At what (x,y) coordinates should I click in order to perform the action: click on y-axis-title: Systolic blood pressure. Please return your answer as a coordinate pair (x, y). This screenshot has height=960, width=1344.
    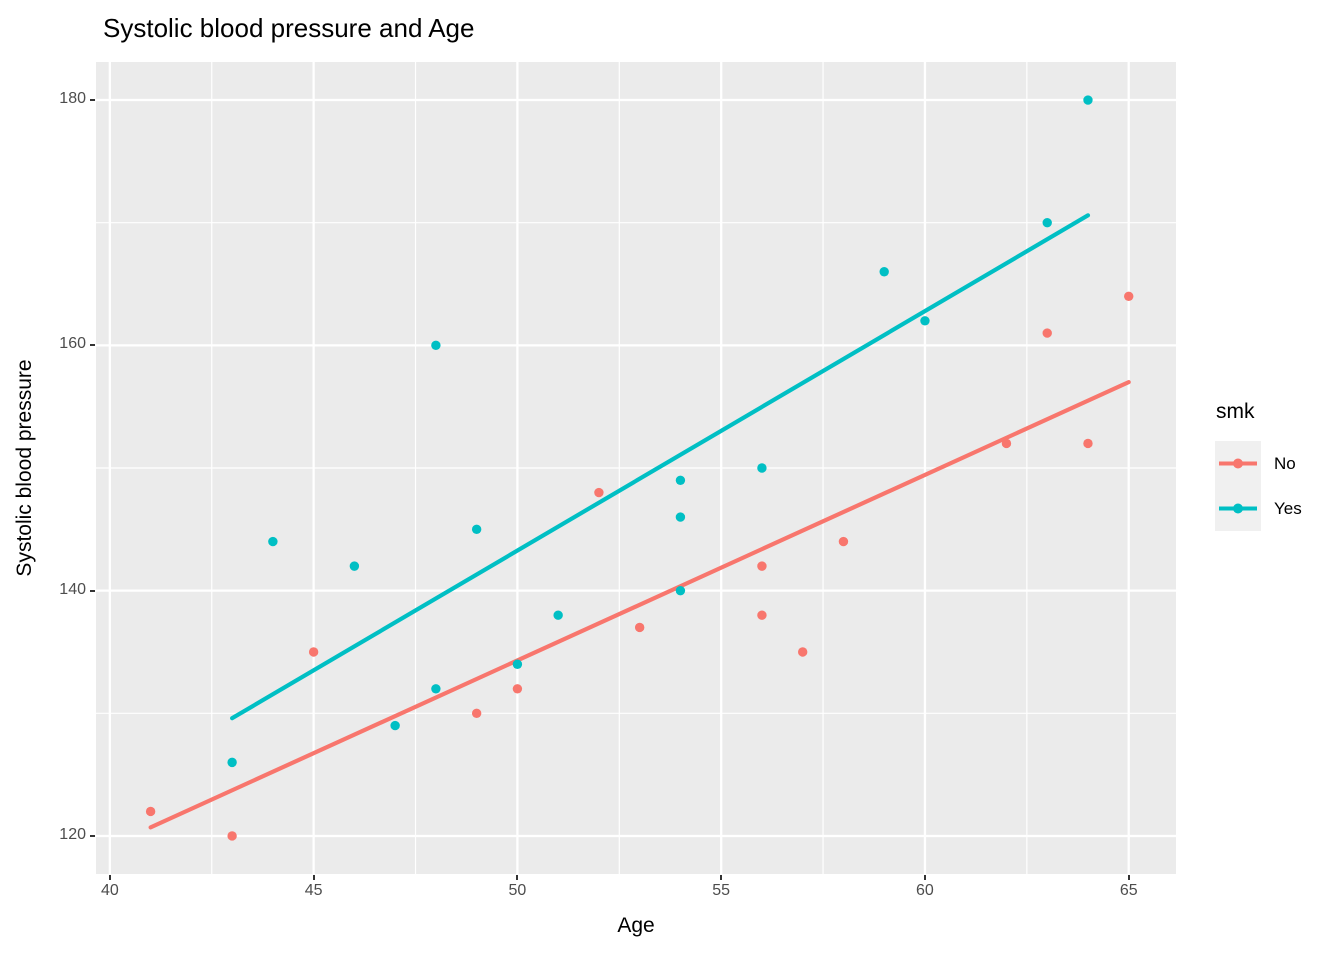
    Looking at the image, I should click on (24, 468).